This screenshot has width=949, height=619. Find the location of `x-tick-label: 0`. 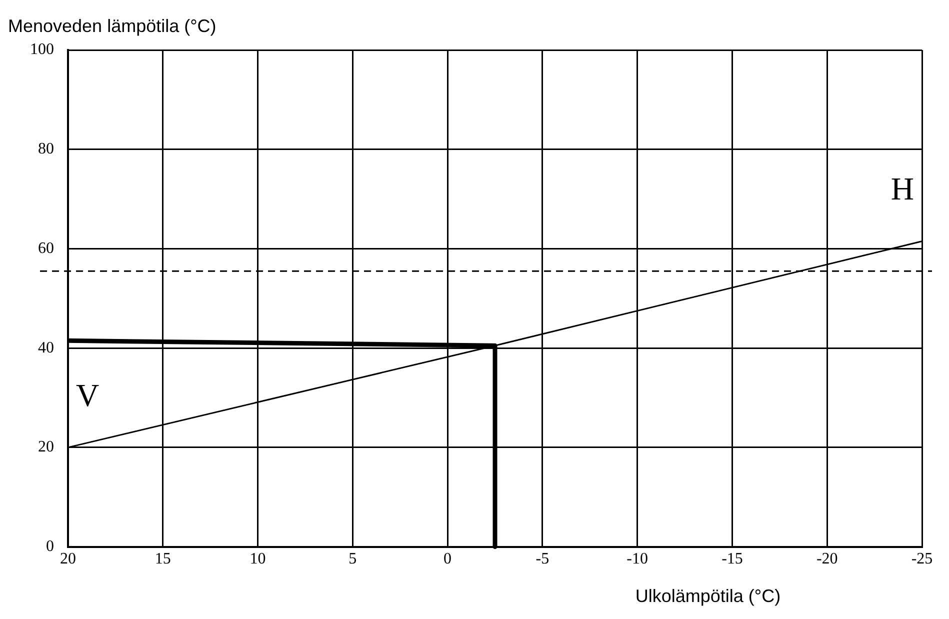

x-tick-label: 0 is located at coordinates (448, 559).